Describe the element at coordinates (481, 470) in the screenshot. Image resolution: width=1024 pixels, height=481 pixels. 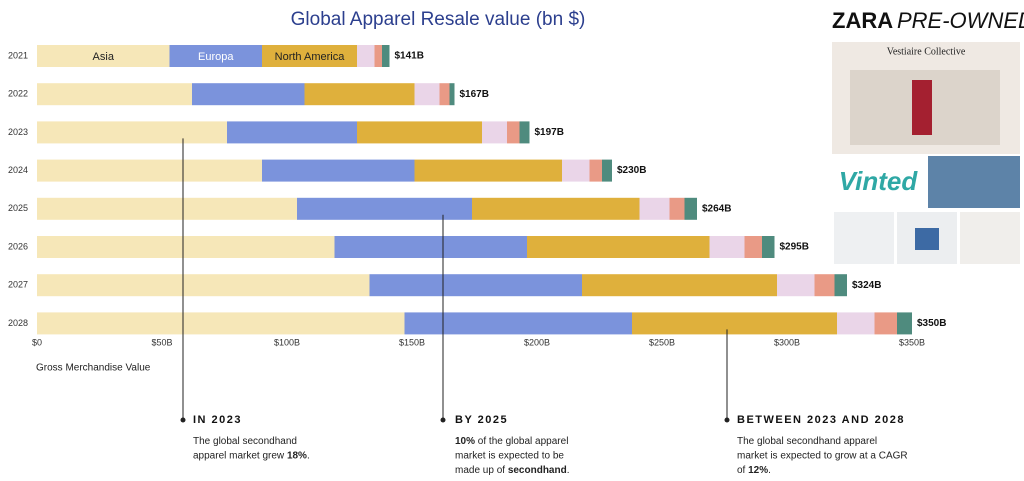
I see `callout-text-part: made up of` at that location.